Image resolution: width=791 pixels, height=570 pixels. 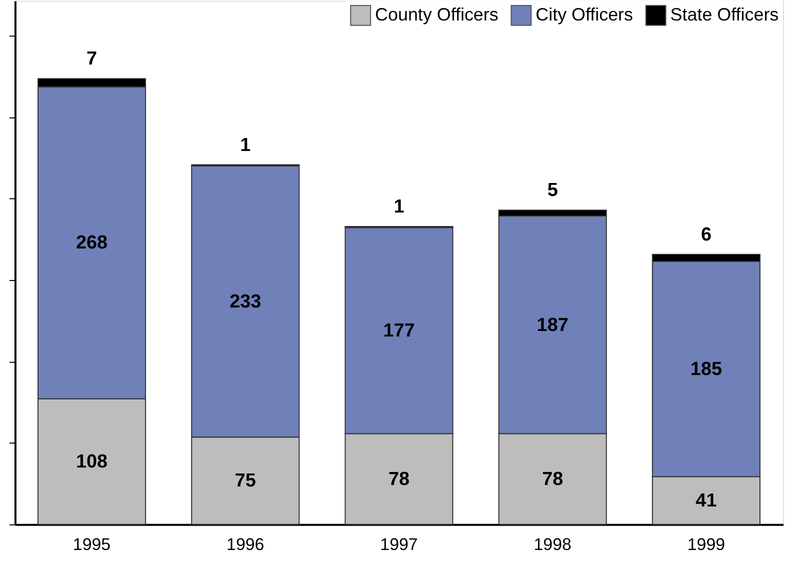 What do you see at coordinates (585, 14) in the screenshot?
I see `legend-label: City Officers` at bounding box center [585, 14].